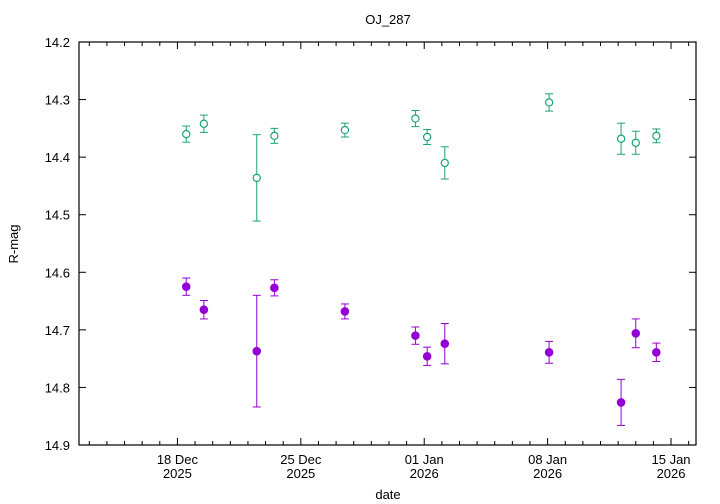 The image size is (720, 504). What do you see at coordinates (13, 243) in the screenshot?
I see `y-axis-label: R-mag` at bounding box center [13, 243].